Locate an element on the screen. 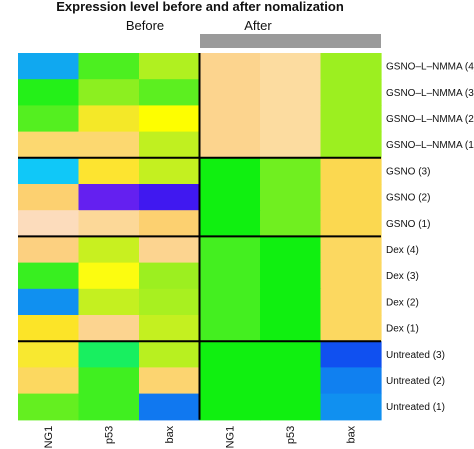 The image size is (474, 449). heatmap-cell-r7-c0 is located at coordinates (49, 250).